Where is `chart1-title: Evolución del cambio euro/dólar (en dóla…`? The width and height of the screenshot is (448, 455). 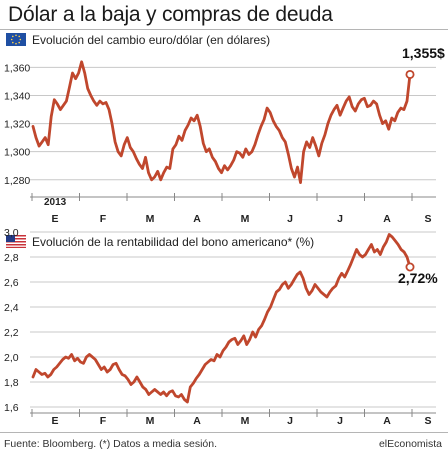
chart1-title: Evolución del cambio euro/dólar (en dóla… is located at coordinates (151, 40).